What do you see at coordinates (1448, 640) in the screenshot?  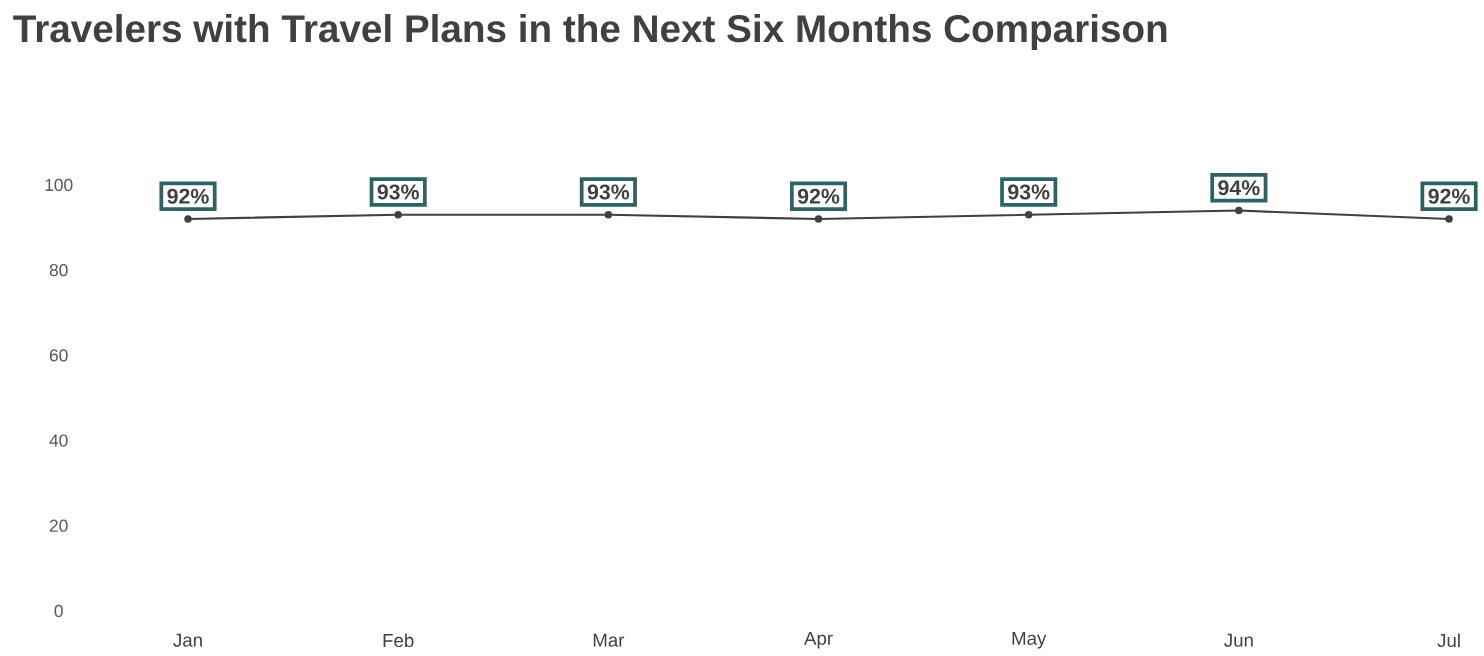 I see `x-tick-label: Jul` at bounding box center [1448, 640].